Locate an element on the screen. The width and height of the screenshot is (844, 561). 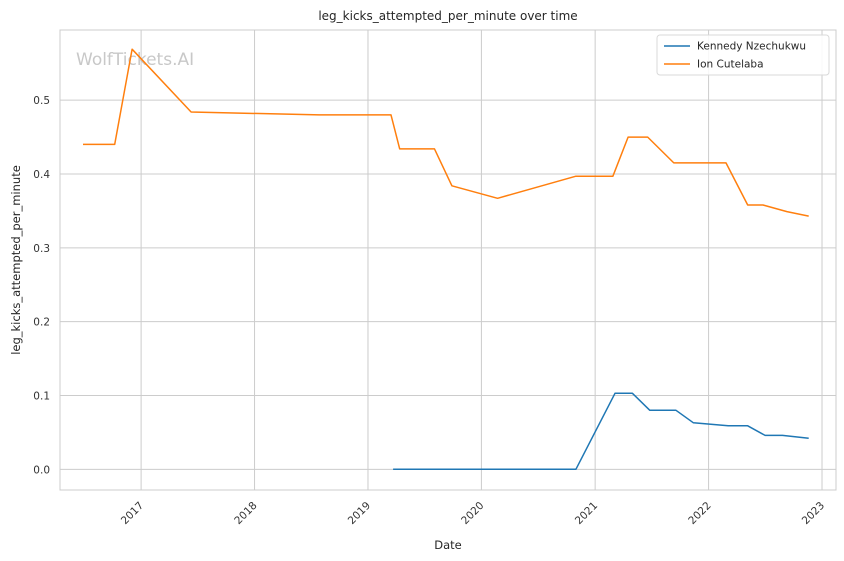
x-tick-label: 2021 is located at coordinates (586, 513).